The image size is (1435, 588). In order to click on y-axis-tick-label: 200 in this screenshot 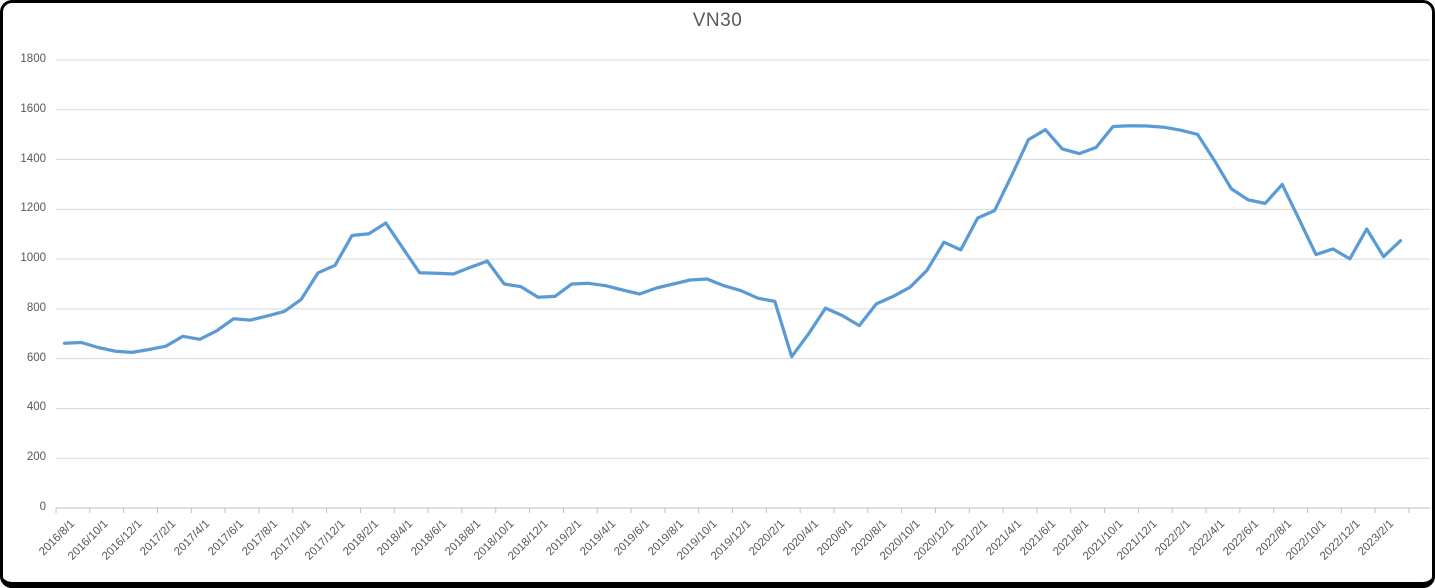, I will do `click(36, 457)`.